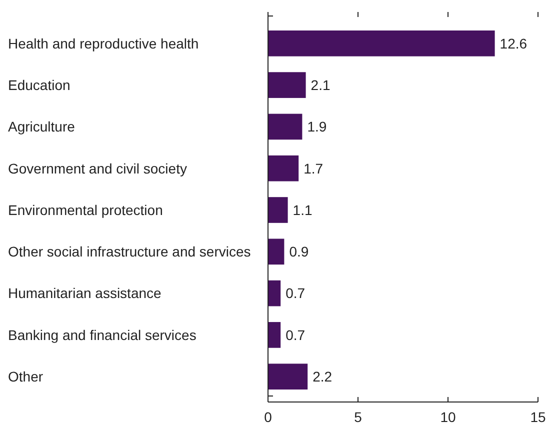 This screenshot has height=430, width=547. I want to click on y-tick-label: Other, so click(26, 376).